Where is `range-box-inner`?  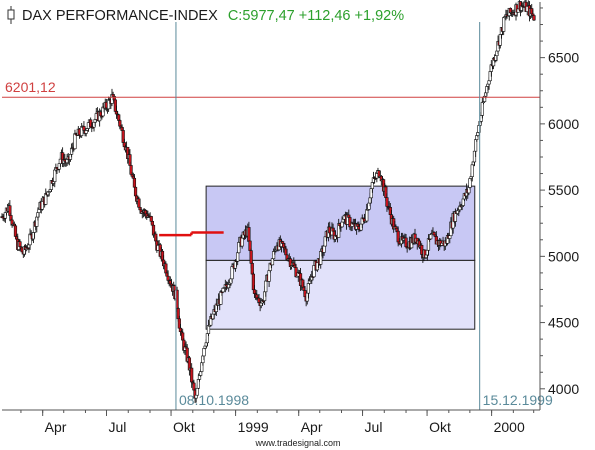 range-box-inner is located at coordinates (340, 223).